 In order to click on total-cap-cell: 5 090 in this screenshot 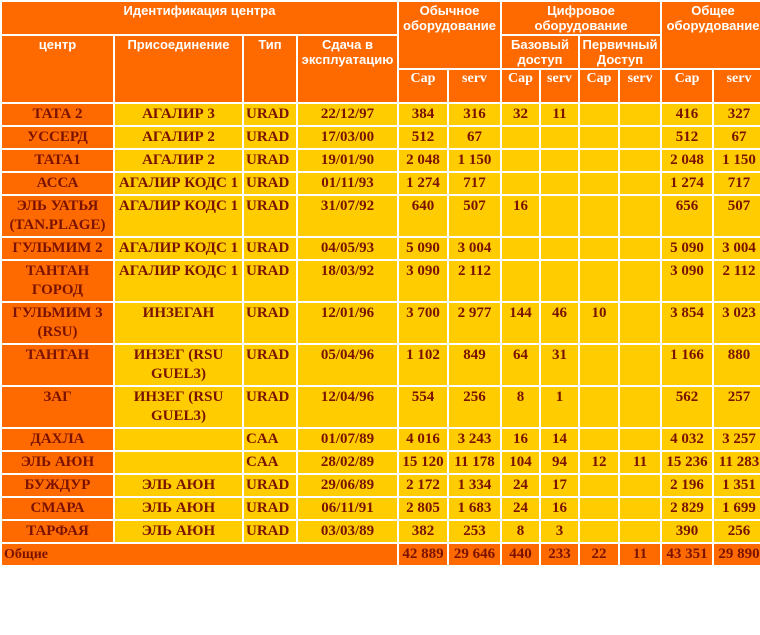, I will do `click(687, 248)`.